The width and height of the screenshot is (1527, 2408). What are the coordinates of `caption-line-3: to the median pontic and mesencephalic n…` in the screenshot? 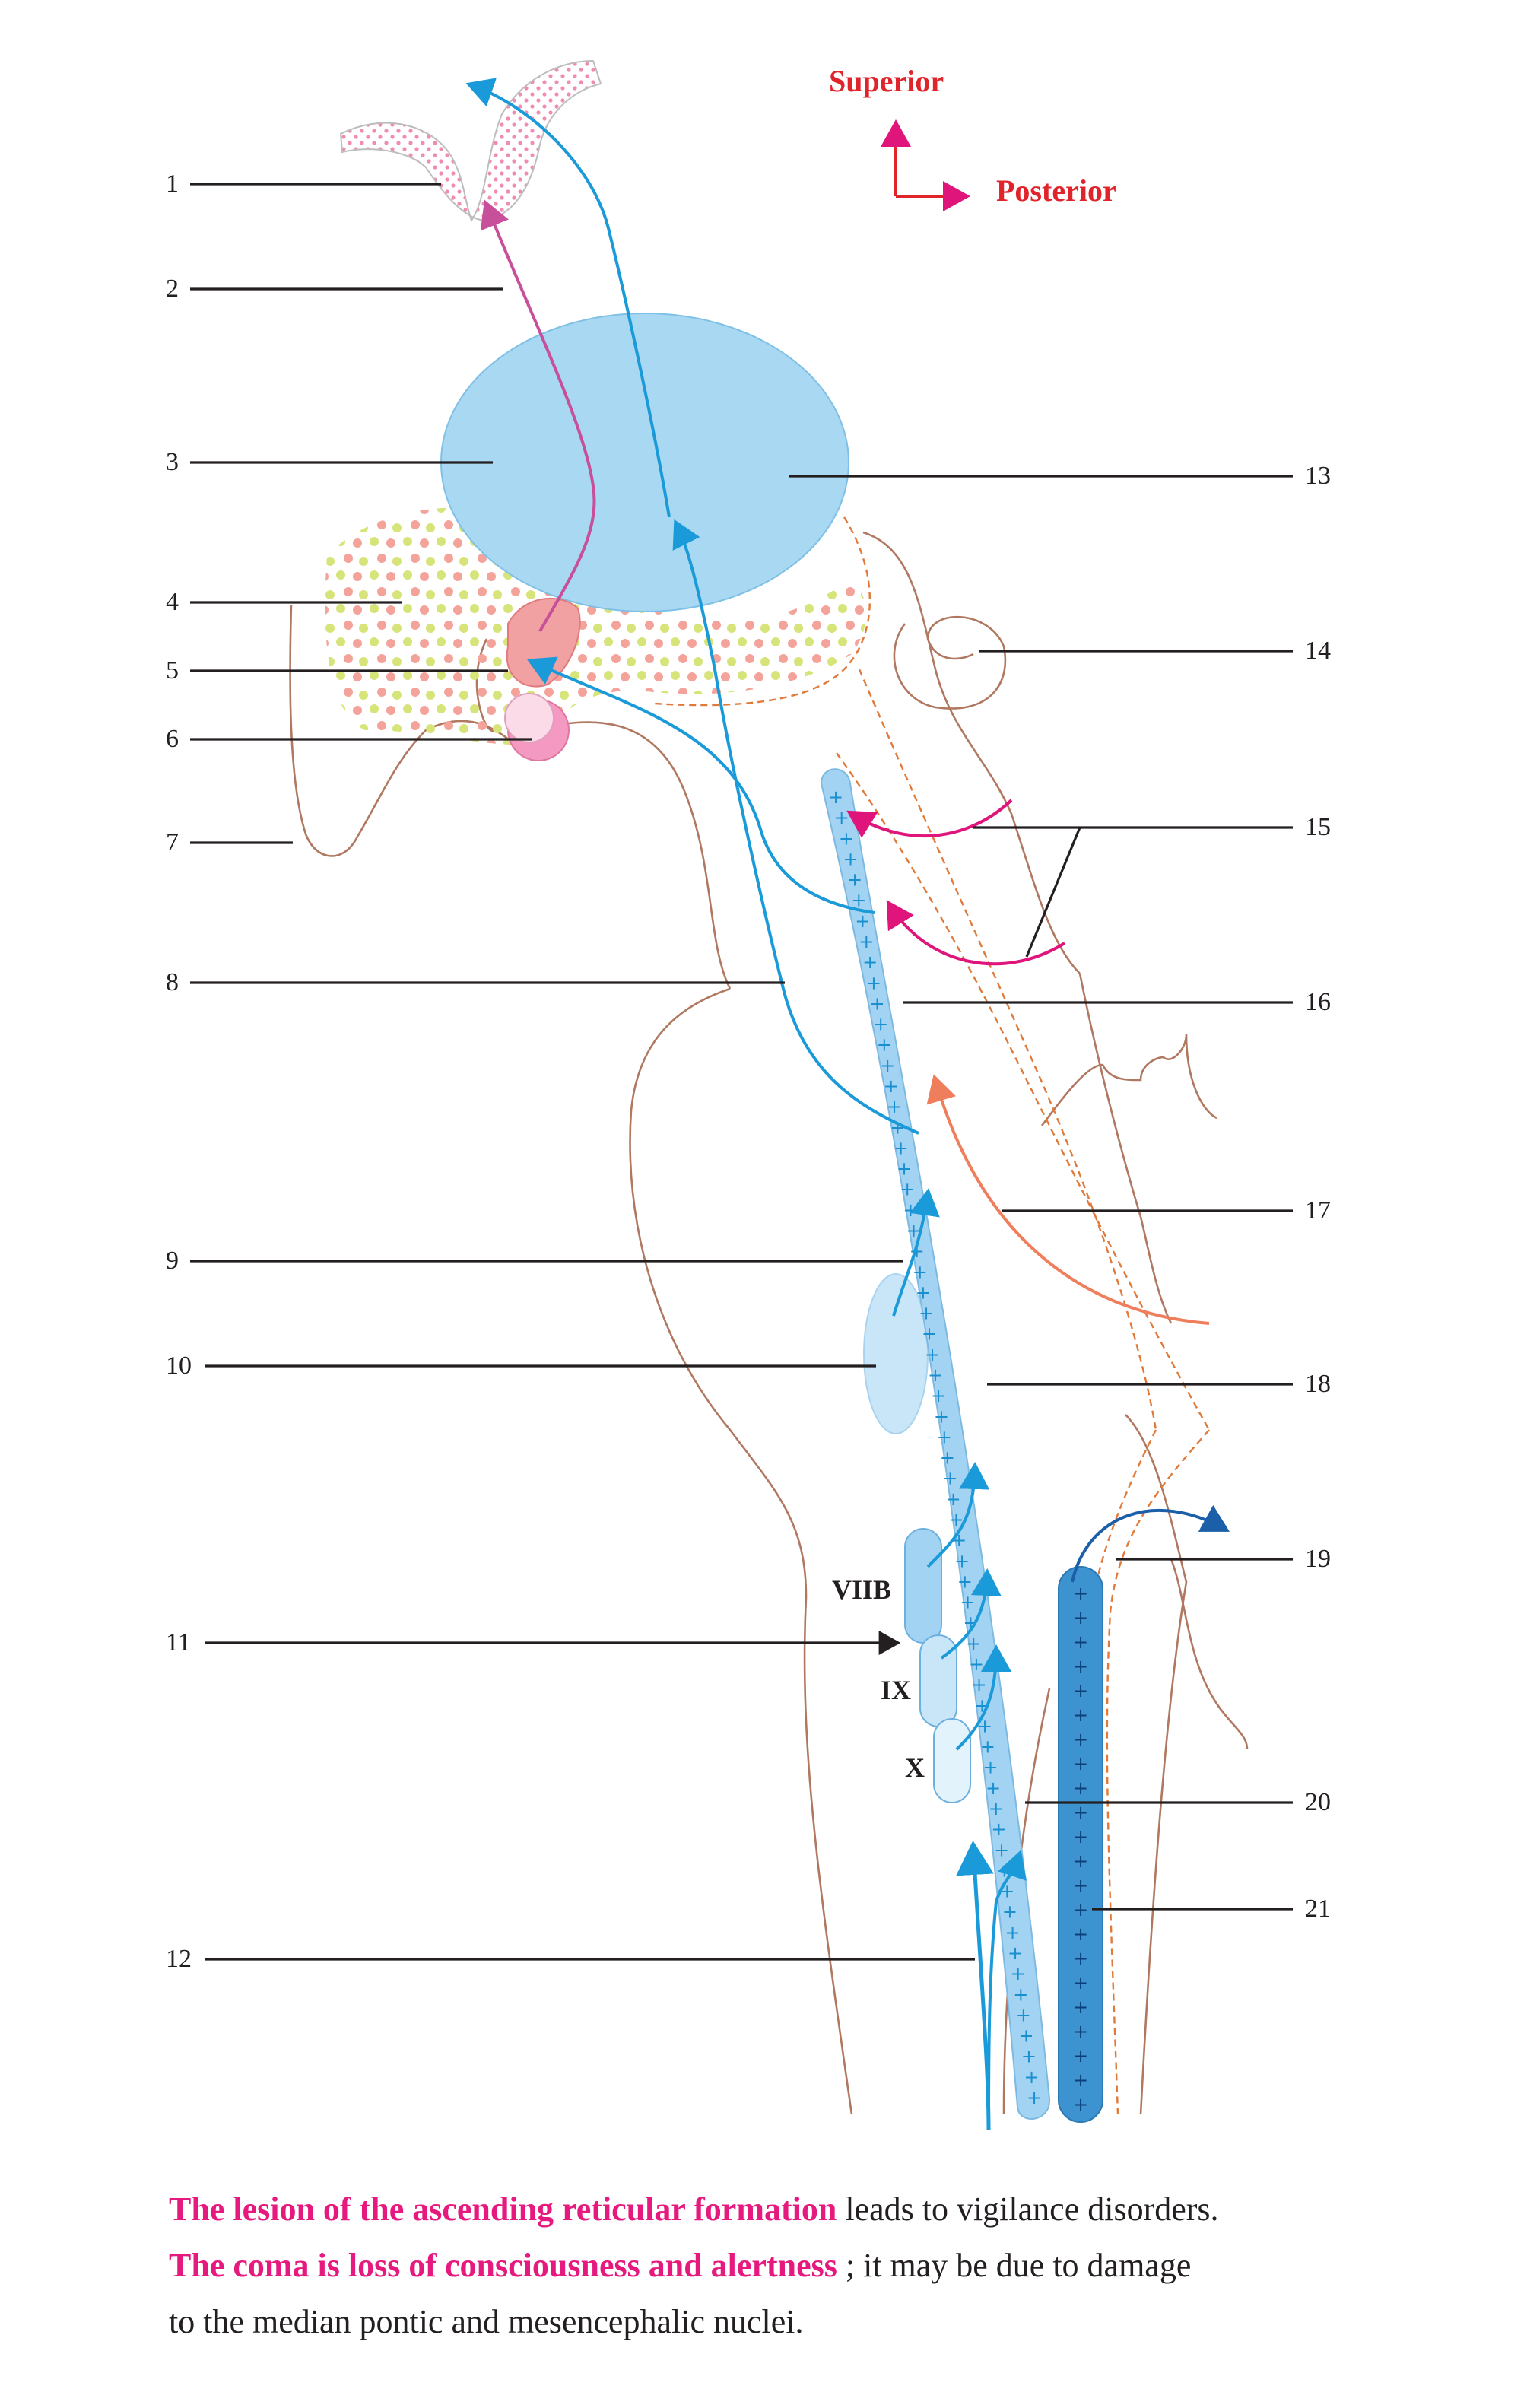 It's located at (486, 2321).